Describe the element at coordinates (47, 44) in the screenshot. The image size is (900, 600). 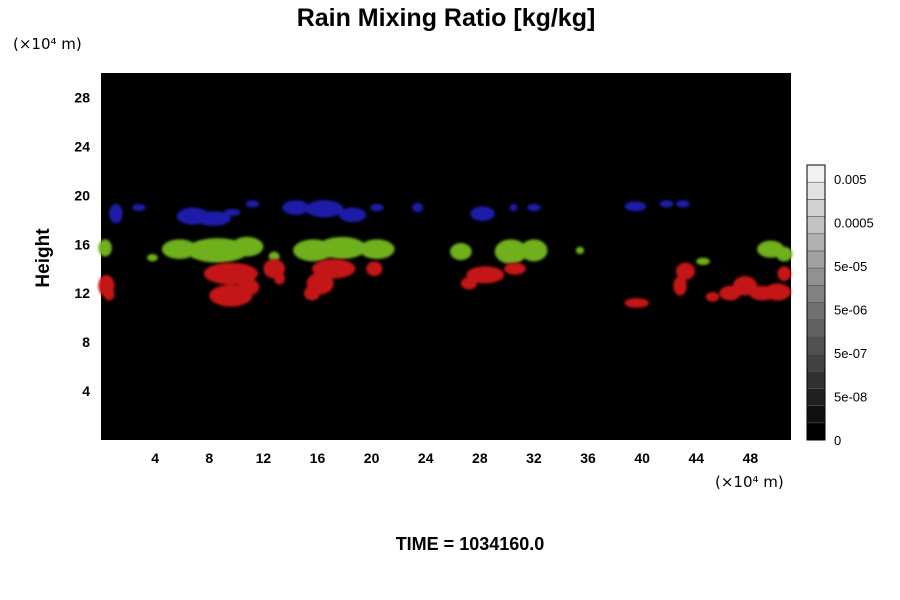
I see `y-axis-unit: (×10⁴ m)` at that location.